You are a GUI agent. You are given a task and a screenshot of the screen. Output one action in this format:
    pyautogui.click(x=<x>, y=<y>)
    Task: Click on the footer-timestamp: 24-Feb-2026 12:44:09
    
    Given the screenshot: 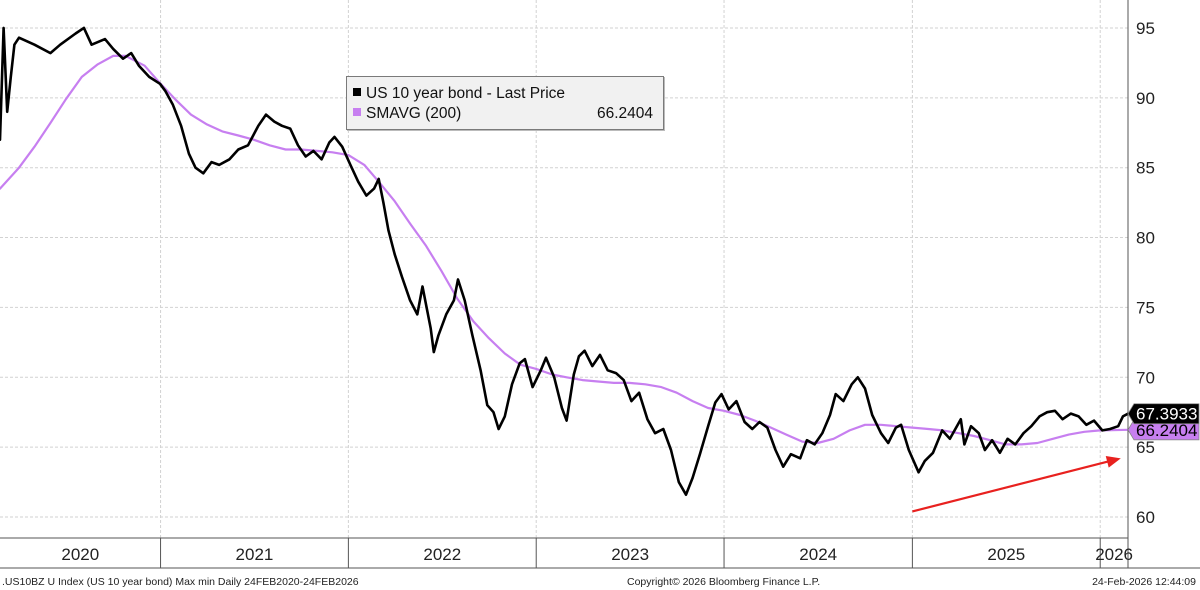 What is the action you would take?
    pyautogui.click(x=1144, y=582)
    